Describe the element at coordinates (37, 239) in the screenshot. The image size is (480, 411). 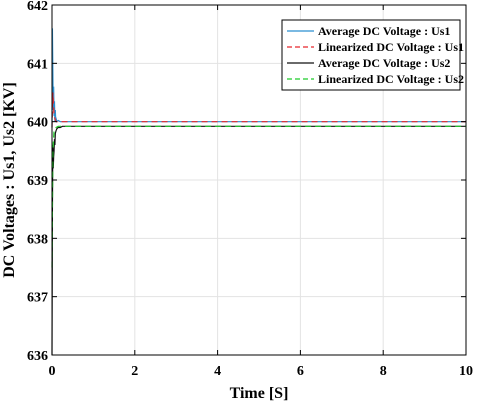
I see `y-tick-label: 638` at that location.